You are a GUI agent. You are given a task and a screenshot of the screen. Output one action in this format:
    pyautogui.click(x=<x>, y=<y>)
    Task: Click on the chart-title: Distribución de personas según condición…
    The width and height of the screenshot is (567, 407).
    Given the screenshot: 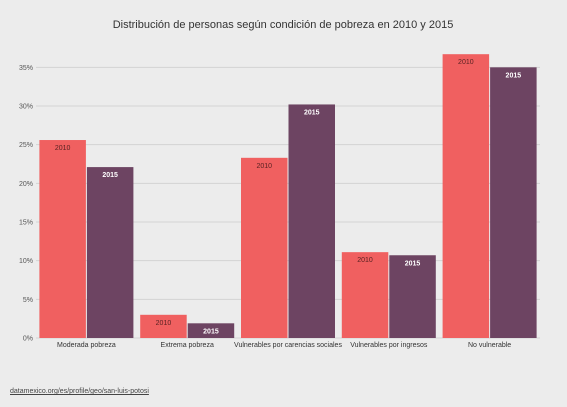 What is the action you would take?
    pyautogui.click(x=283, y=25)
    